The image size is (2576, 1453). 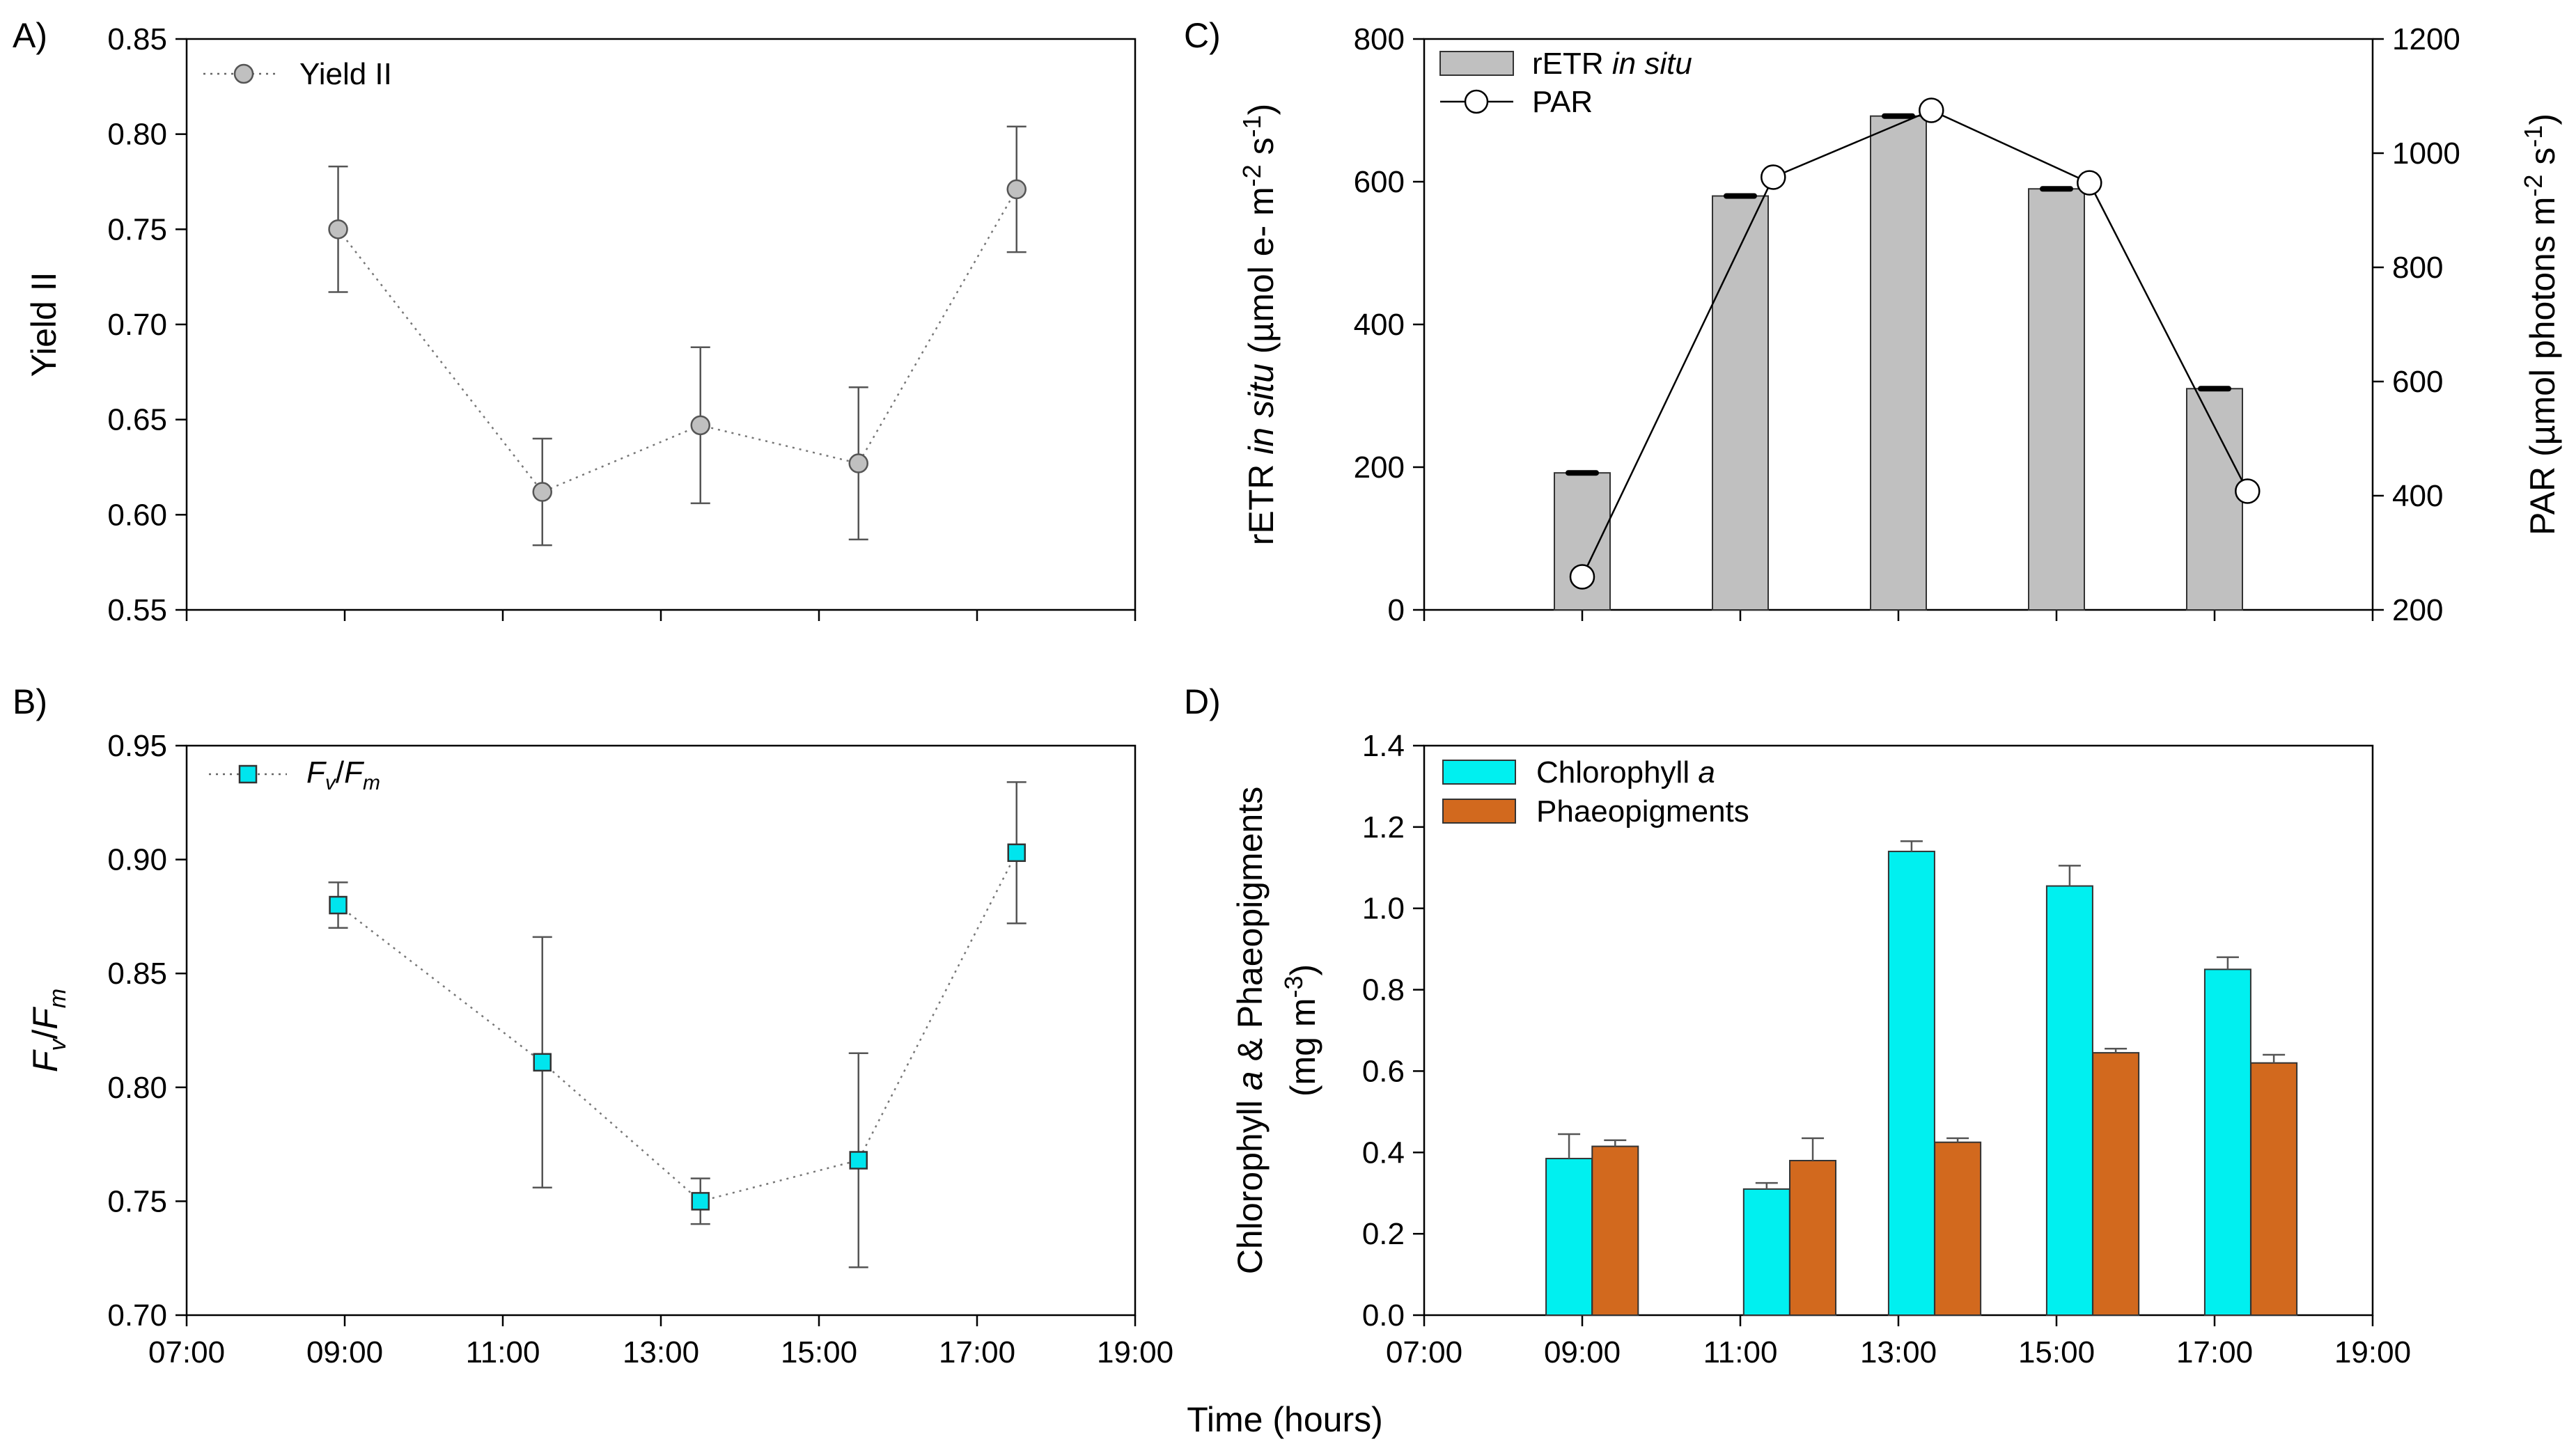 I want to click on panel-b-x-tick-label: 11:00, so click(x=503, y=1352).